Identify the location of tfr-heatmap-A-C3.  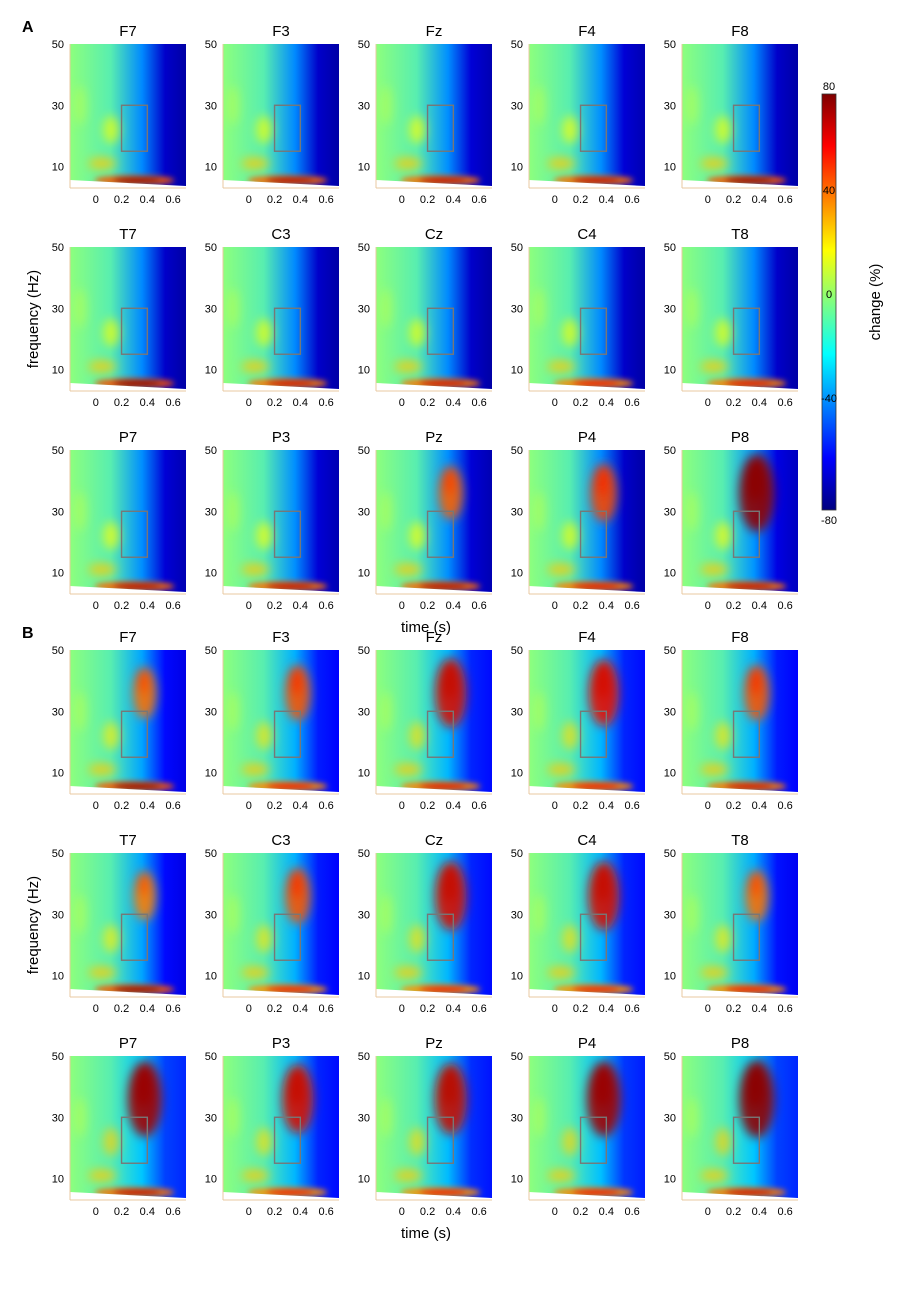
(281, 319).